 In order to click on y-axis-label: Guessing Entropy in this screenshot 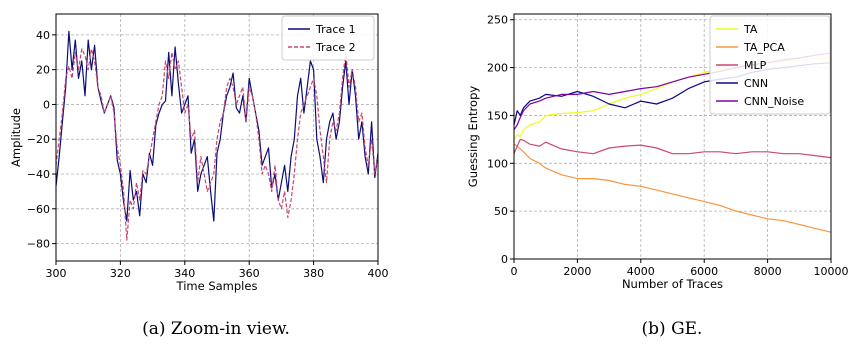, I will do `click(473, 137)`.